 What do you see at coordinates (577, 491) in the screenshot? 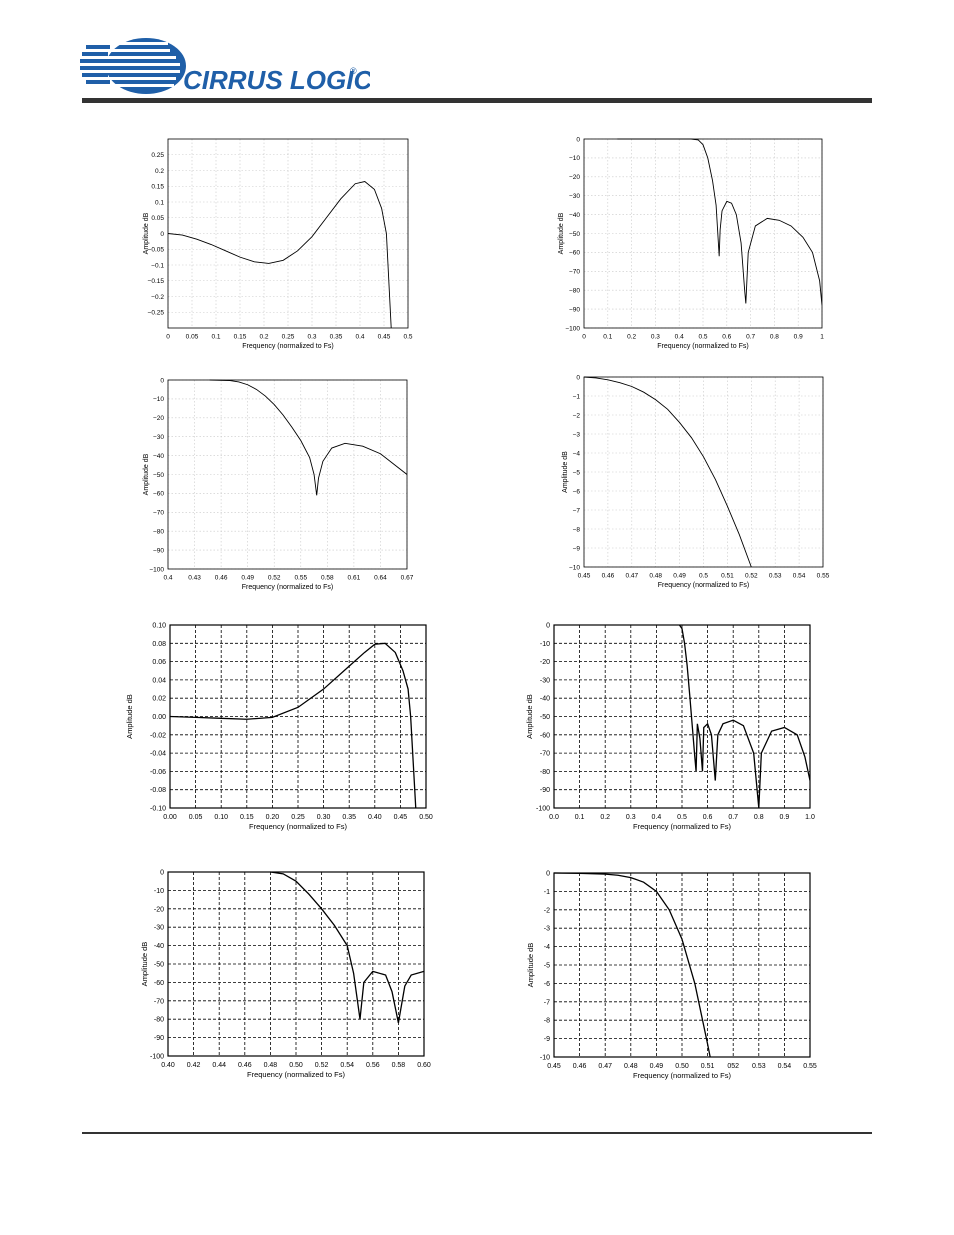
I see `y-tick-label: −6` at bounding box center [577, 491].